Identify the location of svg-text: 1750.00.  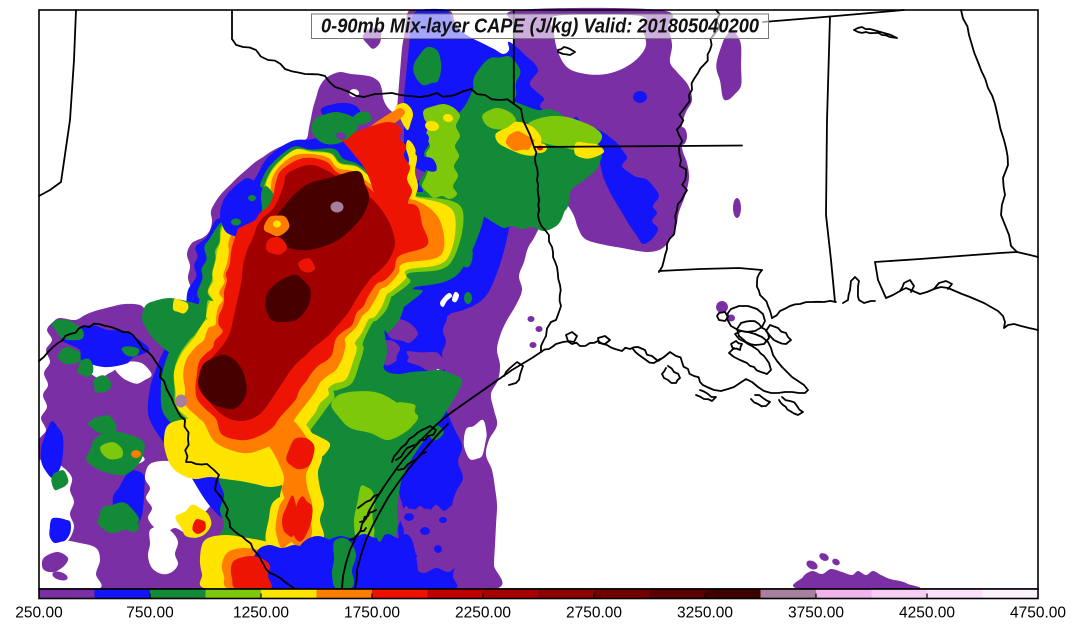
(372, 613).